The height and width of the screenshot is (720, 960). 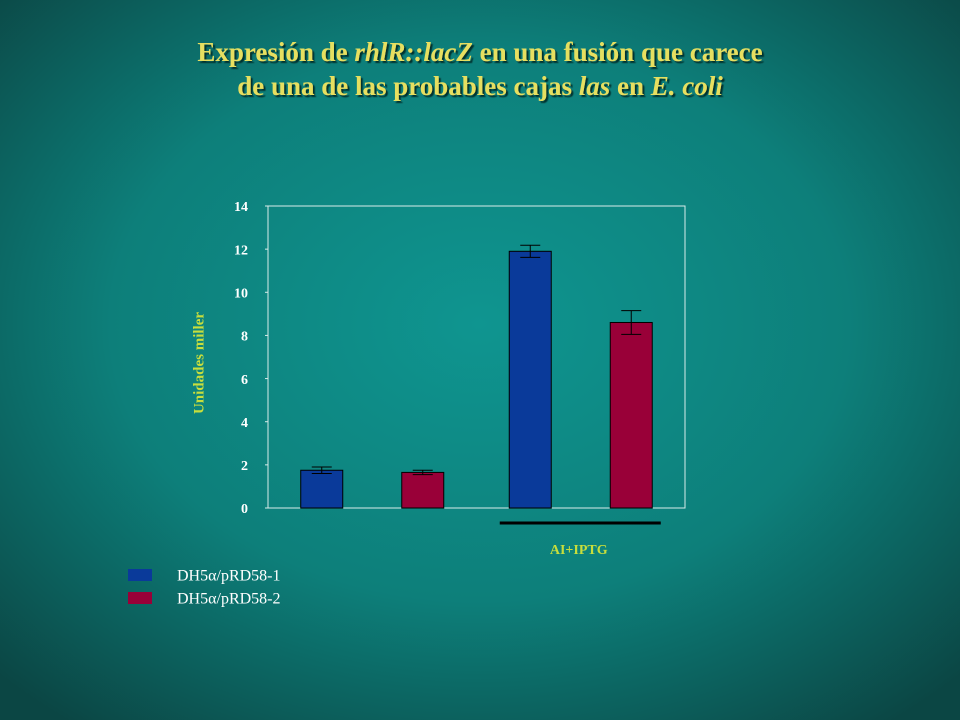 I want to click on y-tick-label: 4, so click(x=244, y=423).